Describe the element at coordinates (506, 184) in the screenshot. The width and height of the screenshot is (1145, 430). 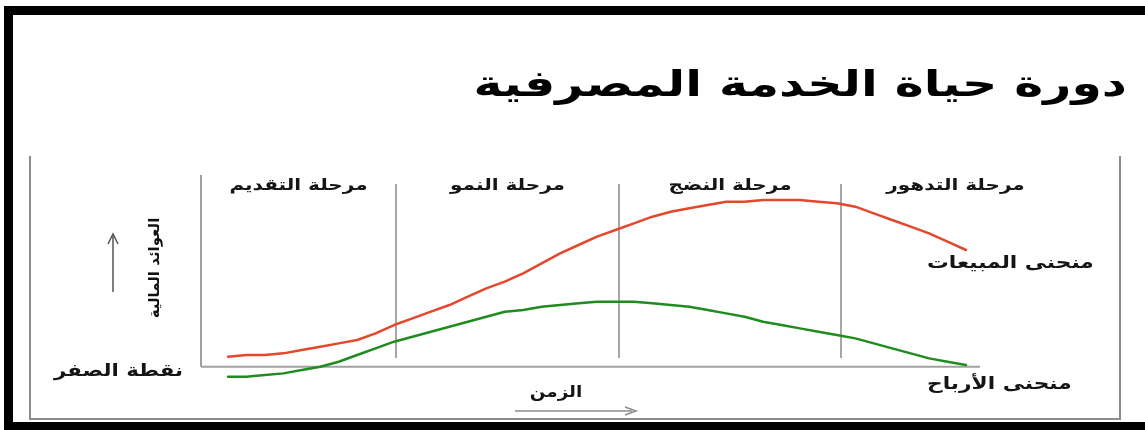
I see `text: مرحلة النمو` at that location.